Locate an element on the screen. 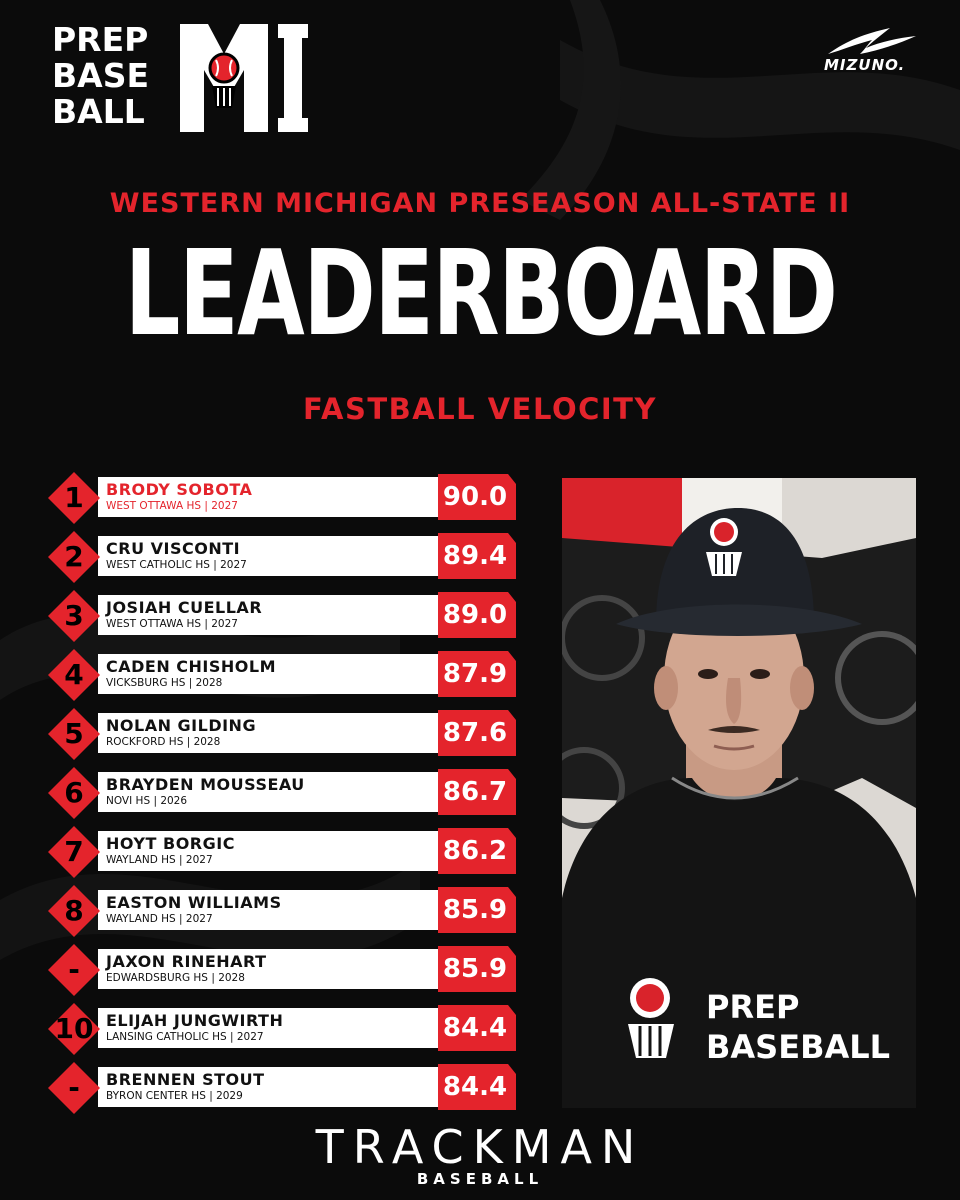  logo-wordmark: PREP BASE BALL is located at coordinates (100, 76).